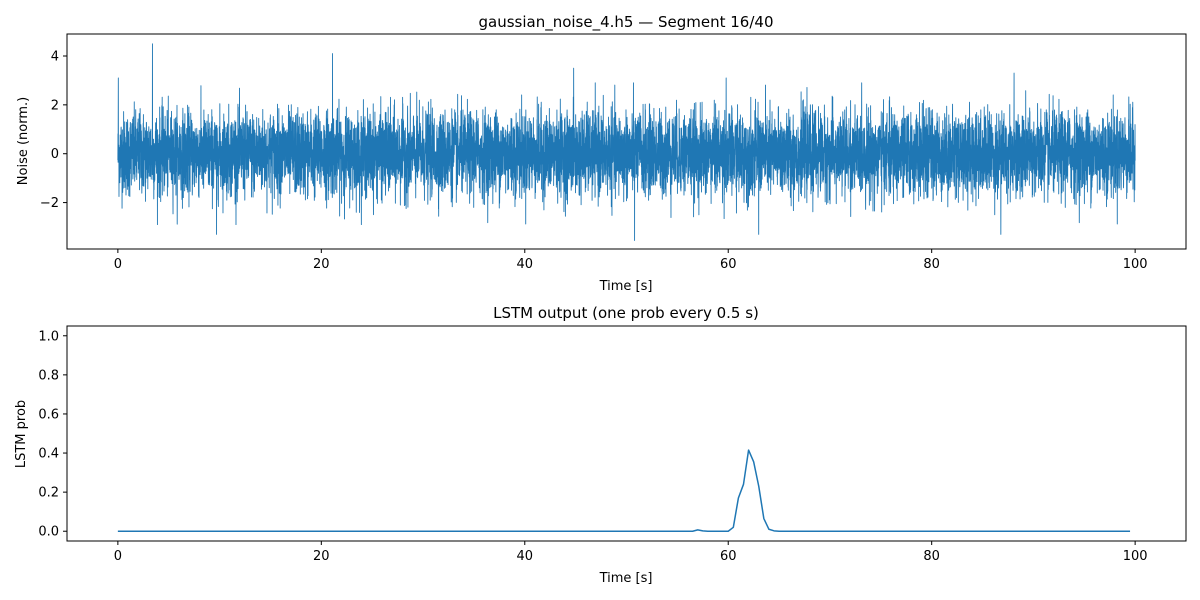 The image size is (1200, 600). What do you see at coordinates (49, 203) in the screenshot?
I see `y-tick-label: −2` at bounding box center [49, 203].